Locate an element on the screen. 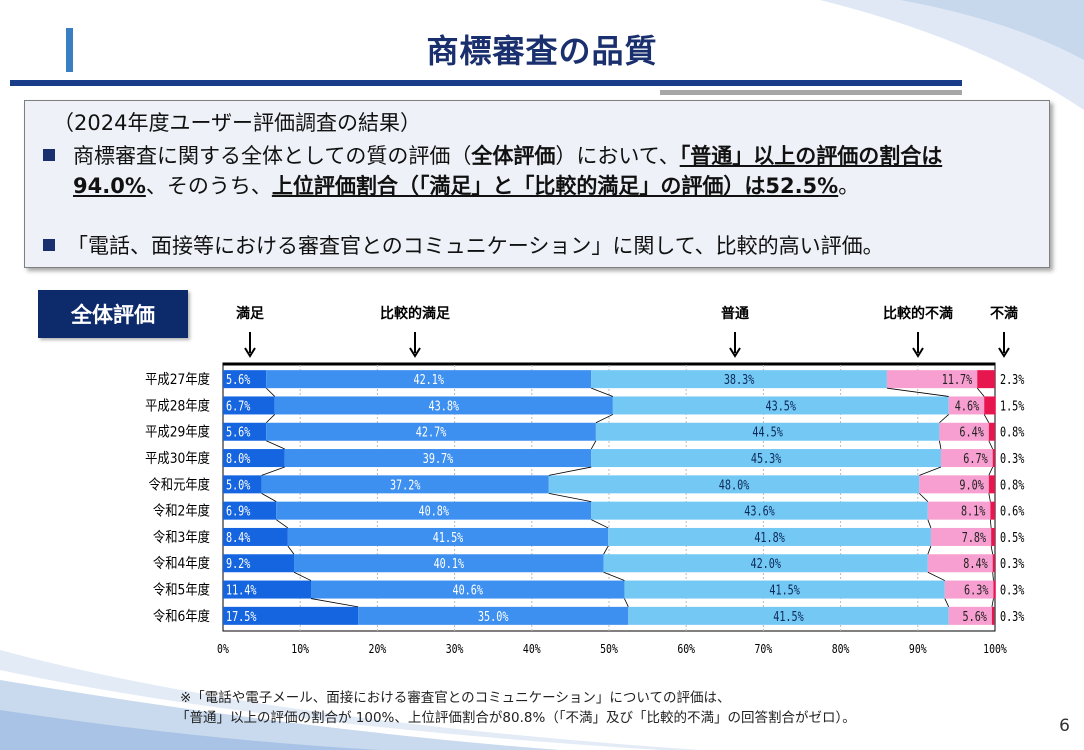  data-label: 1.5% is located at coordinates (1012, 406).